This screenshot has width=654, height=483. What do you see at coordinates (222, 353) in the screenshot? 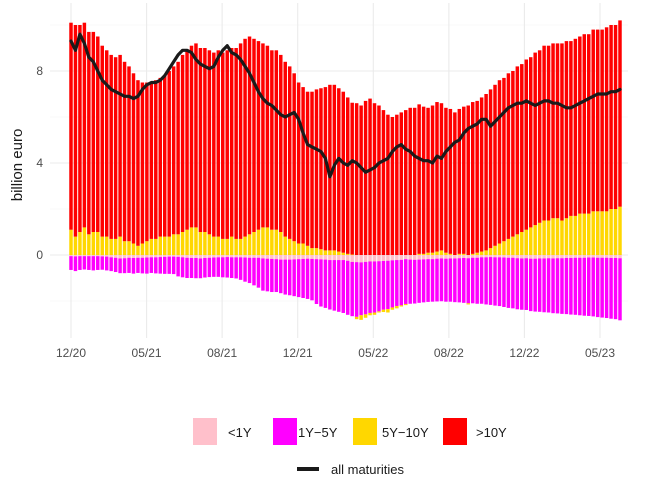
I see `x-tick-label: 08/21` at bounding box center [222, 353].